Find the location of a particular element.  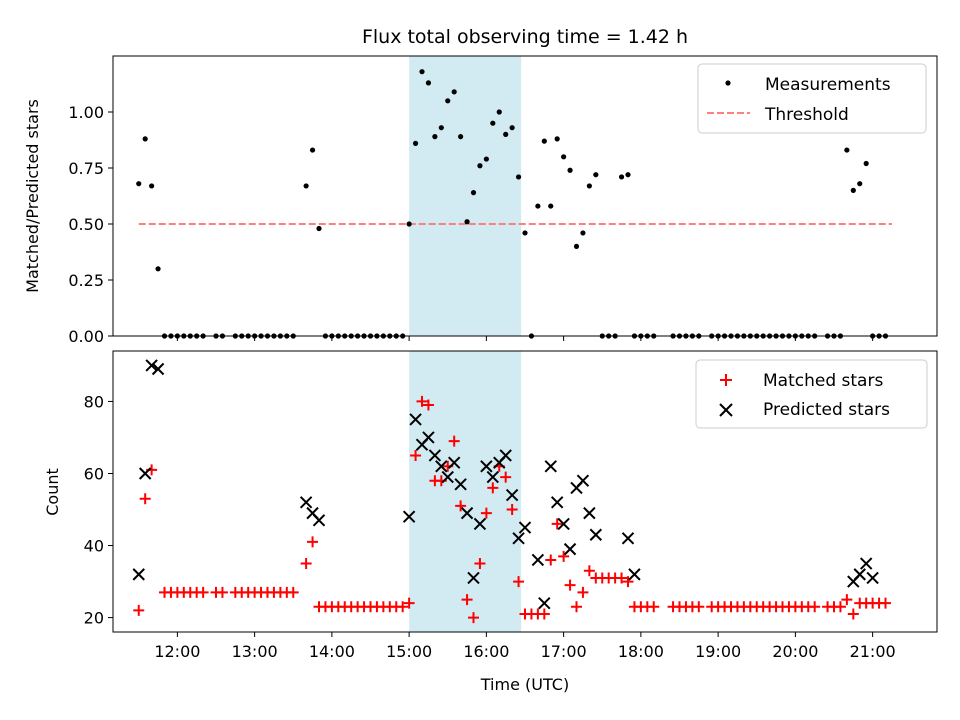

bottom-legend: Matched stars Predicted stars is located at coordinates (811, 394).